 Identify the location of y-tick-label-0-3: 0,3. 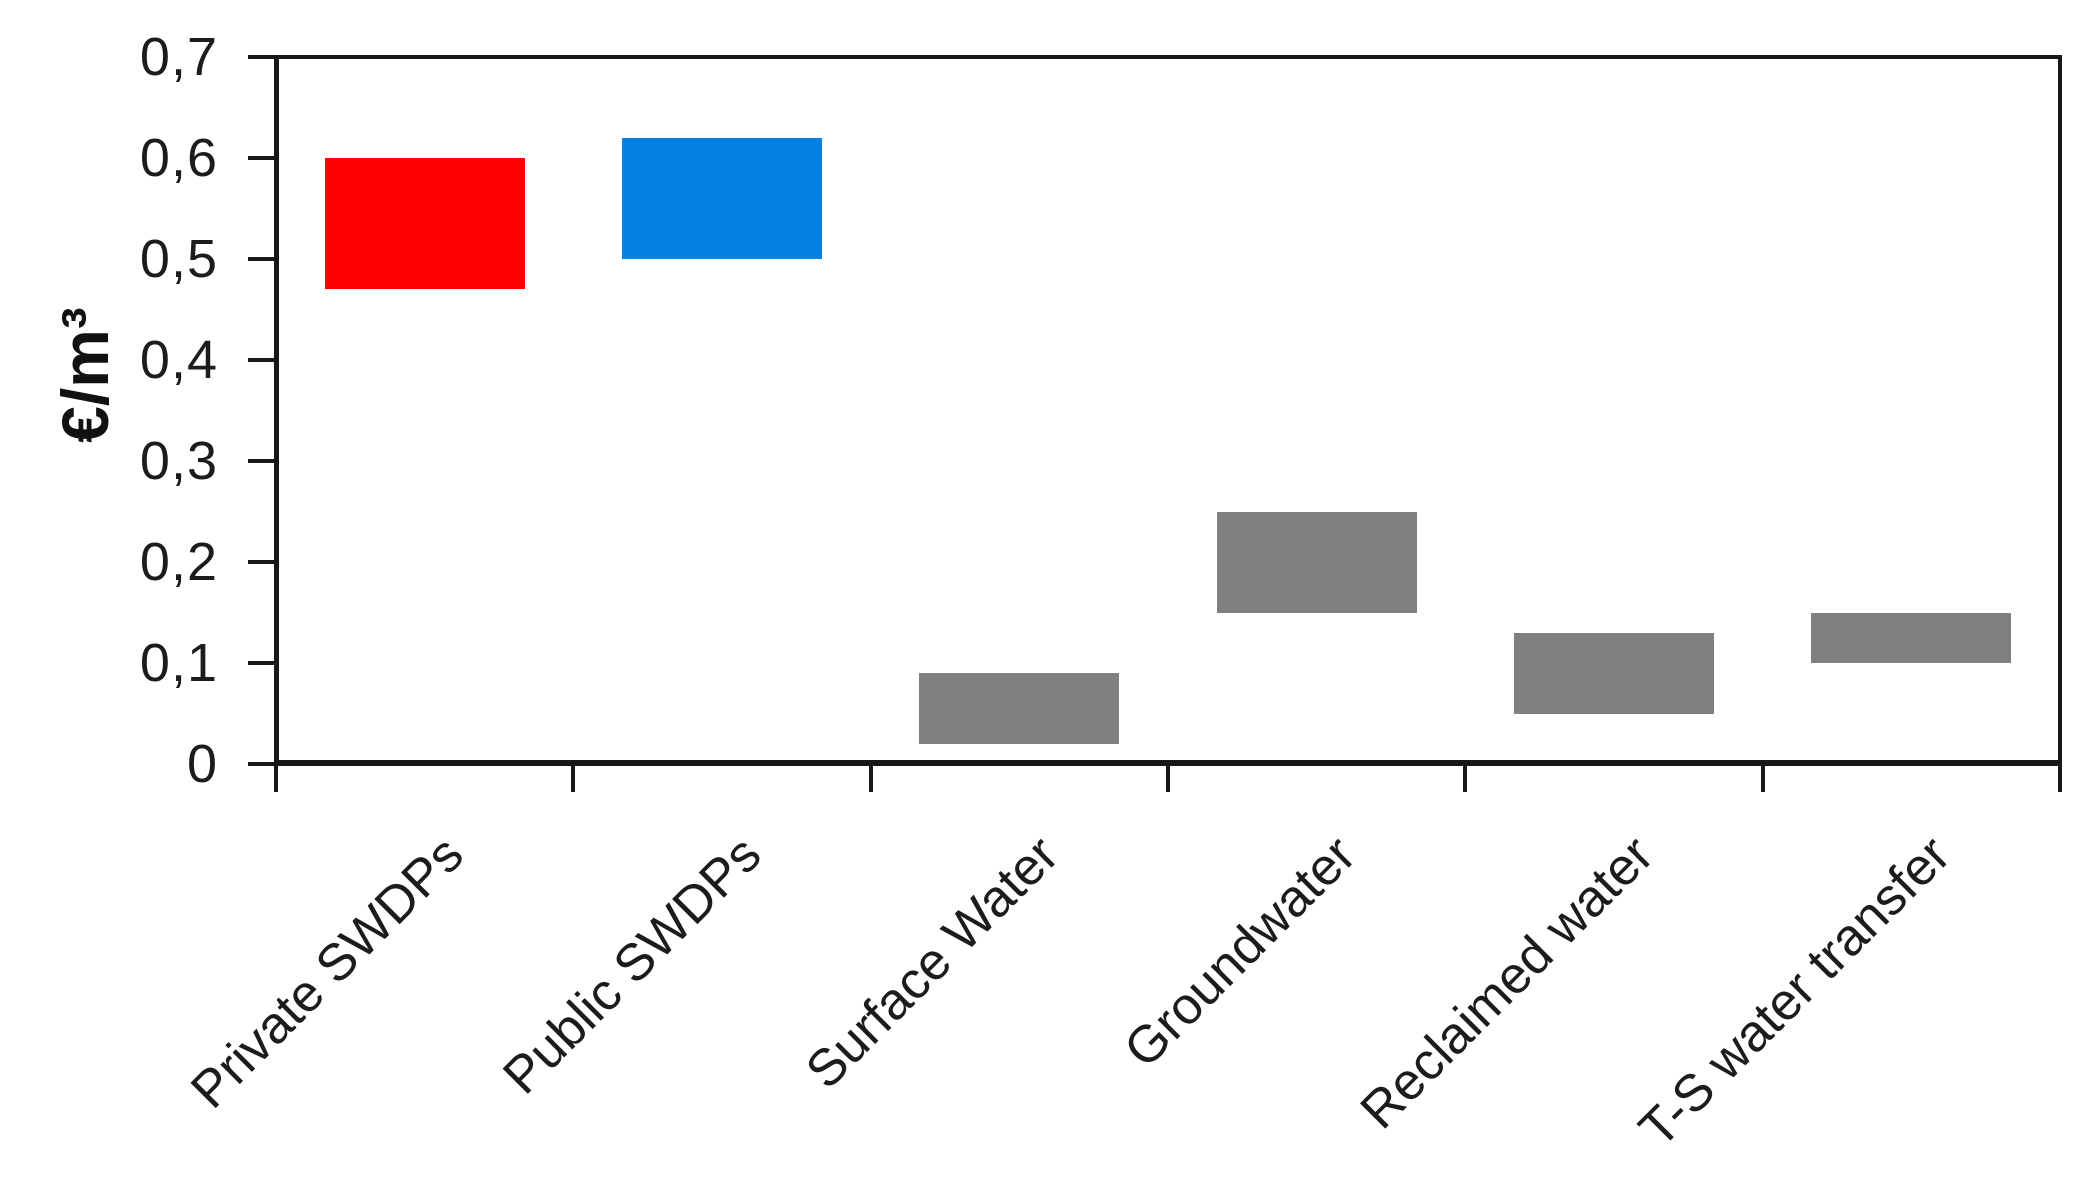
(178, 461).